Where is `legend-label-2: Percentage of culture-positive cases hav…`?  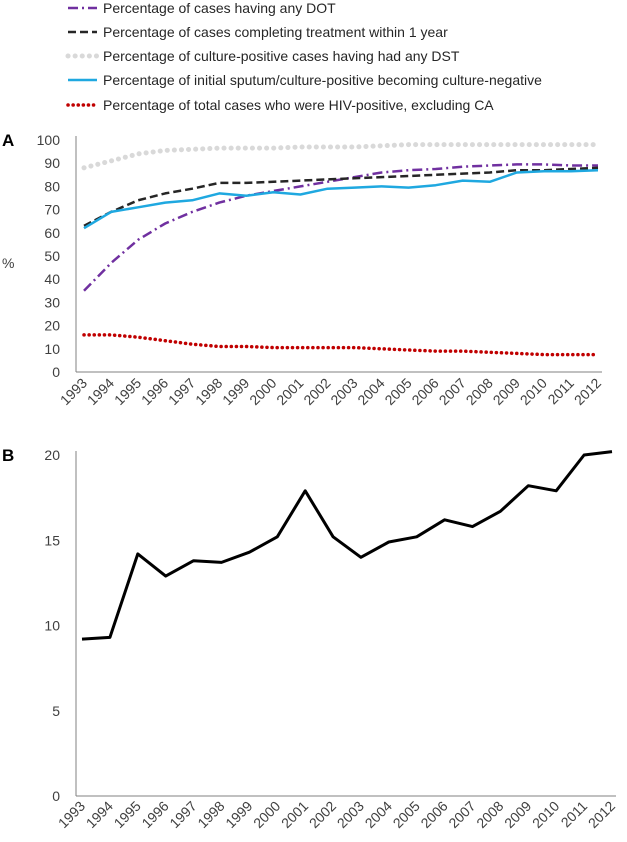
legend-label-2: Percentage of culture-positive cases hav… is located at coordinates (281, 56).